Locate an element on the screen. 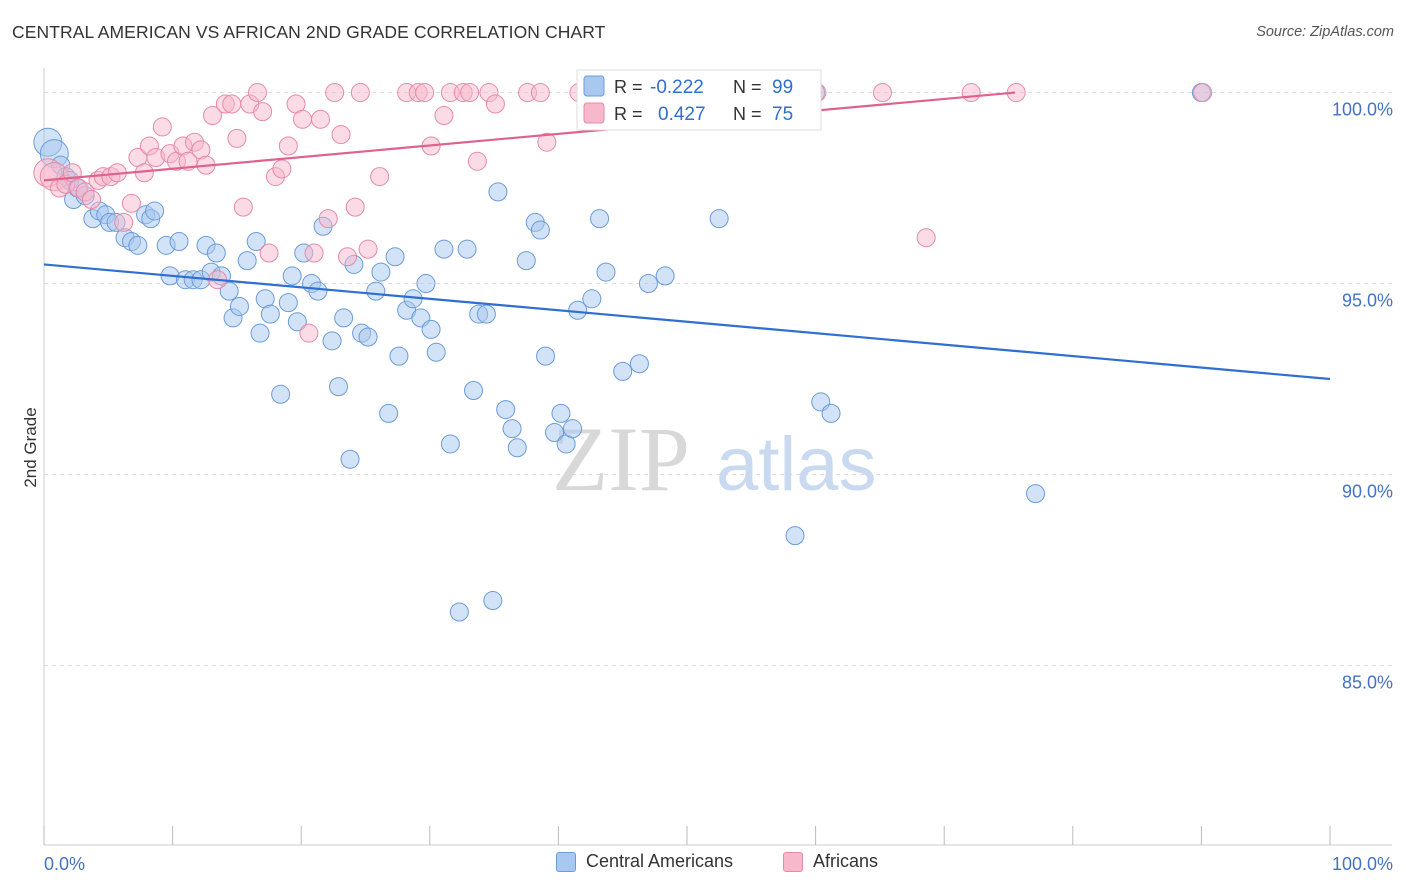 Image resolution: width=1406 pixels, height=892 pixels. legend-pink-n-label: N = is located at coordinates (747, 114).